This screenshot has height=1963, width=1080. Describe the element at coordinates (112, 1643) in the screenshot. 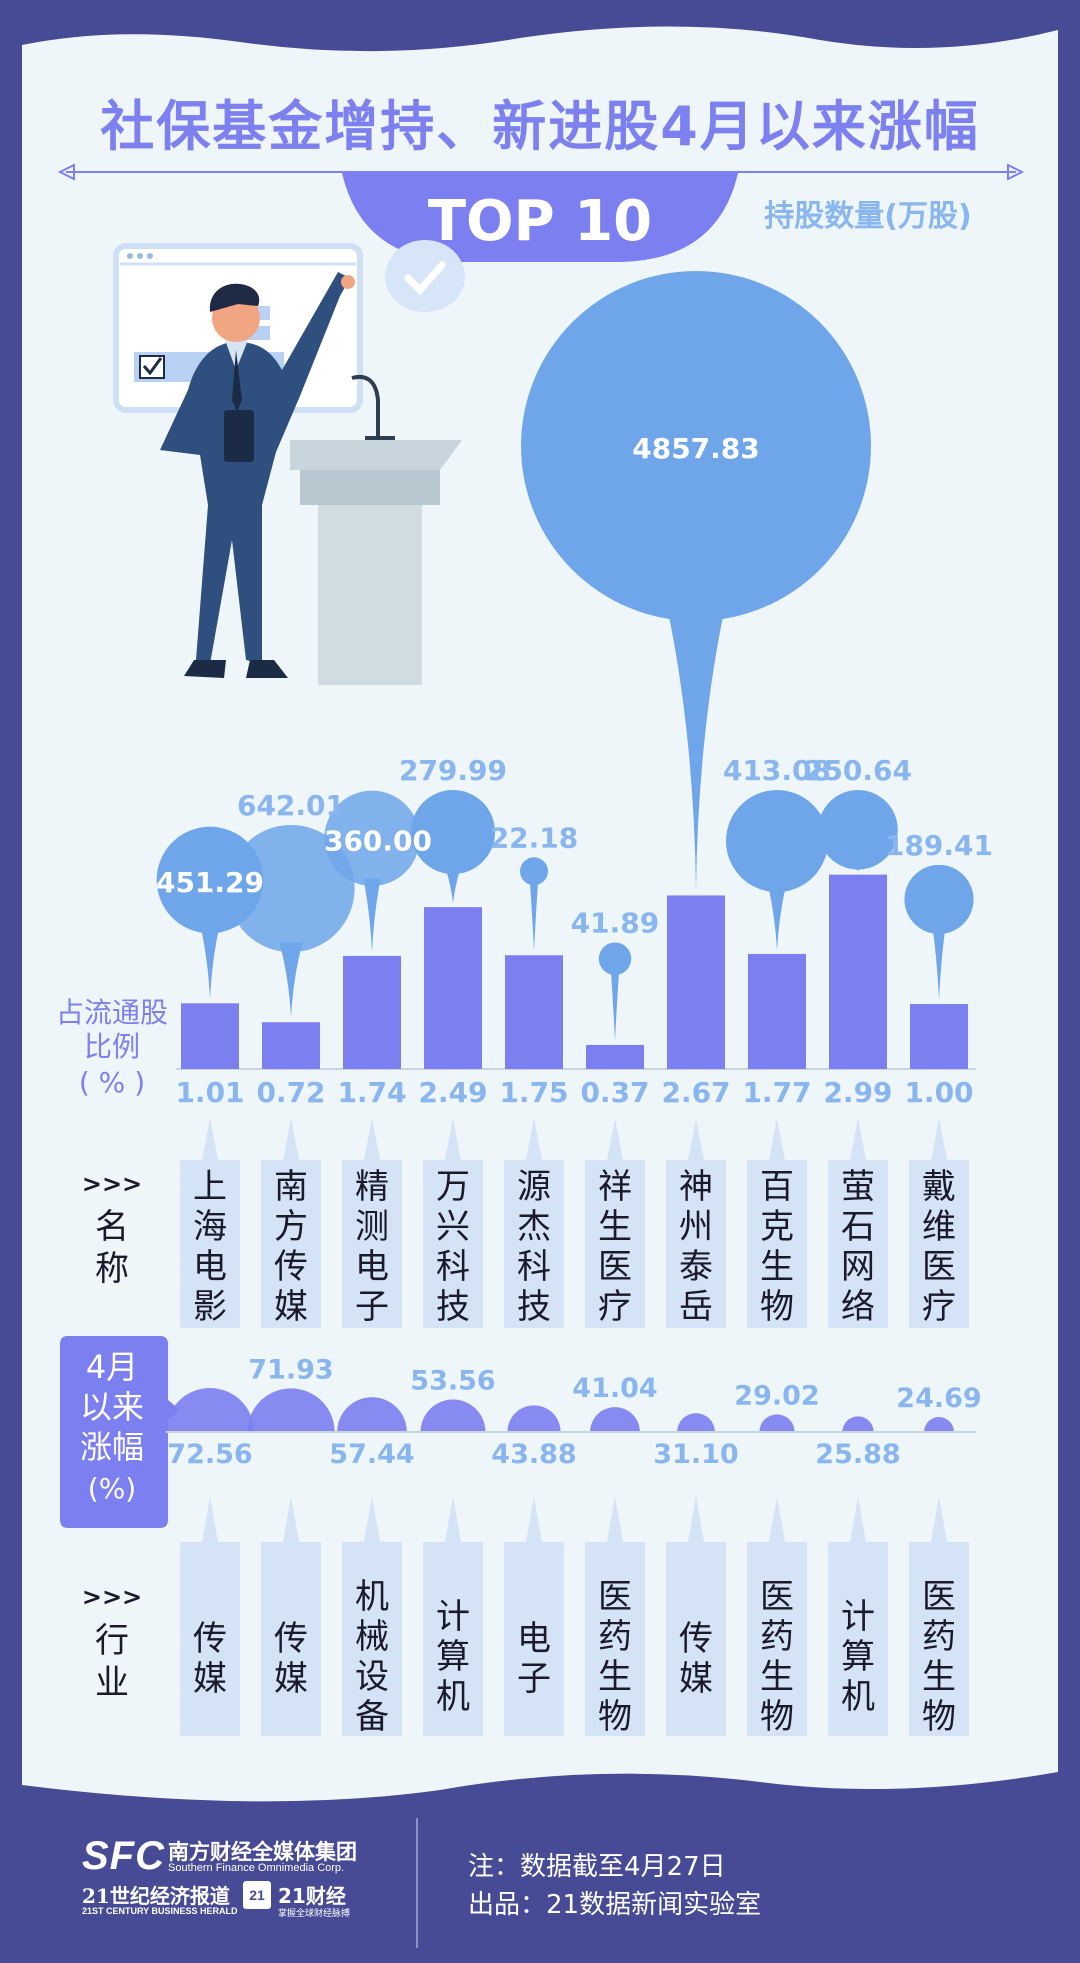

I see `industry-row-label: >>> 行 业` at that location.